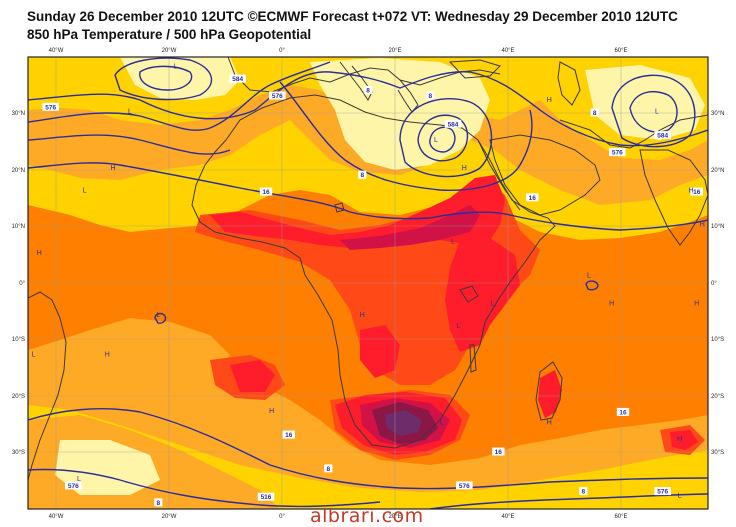 This screenshot has height=527, width=736. I want to click on contour-high-nw-inner, so click(166, 78).